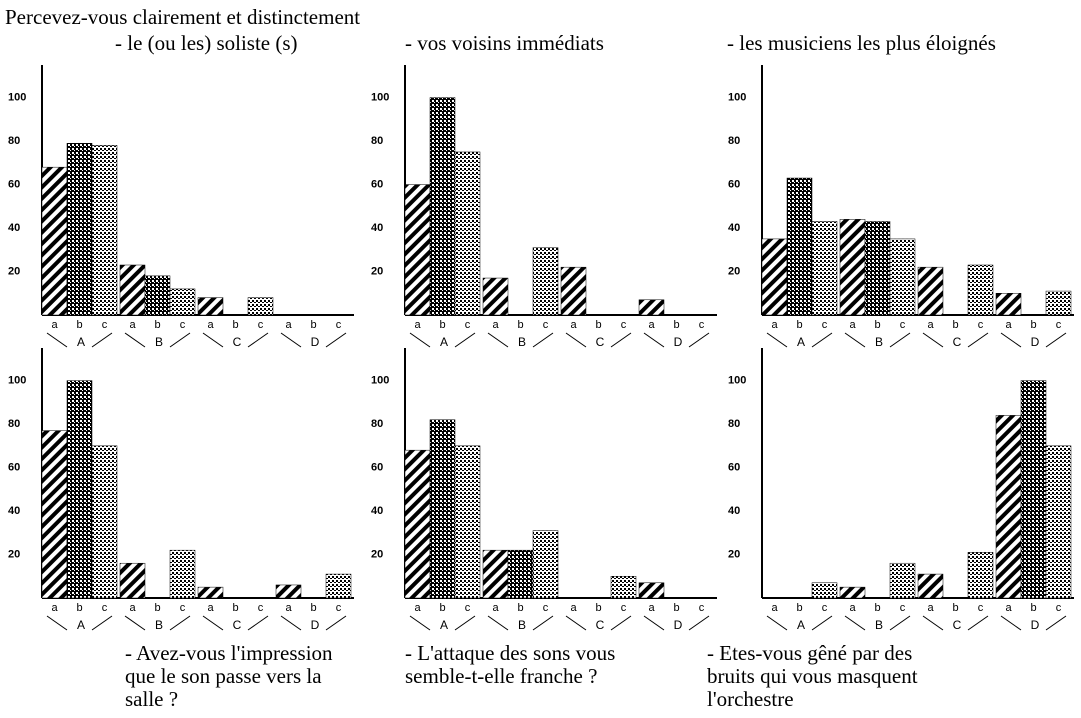 This screenshot has height=718, width=1081. What do you see at coordinates (861, 43) in the screenshot?
I see `chart-title: - les musiciens les plus éloignés` at bounding box center [861, 43].